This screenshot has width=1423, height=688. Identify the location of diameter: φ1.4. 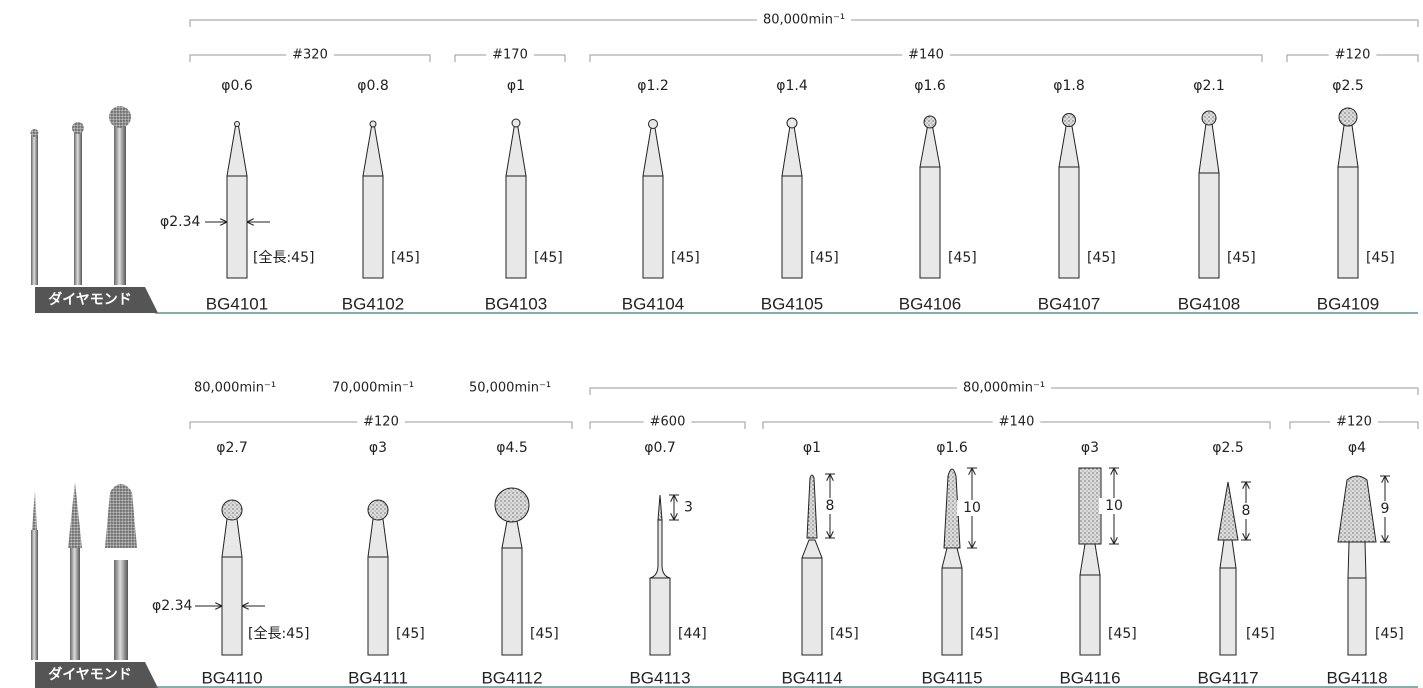
(792, 86).